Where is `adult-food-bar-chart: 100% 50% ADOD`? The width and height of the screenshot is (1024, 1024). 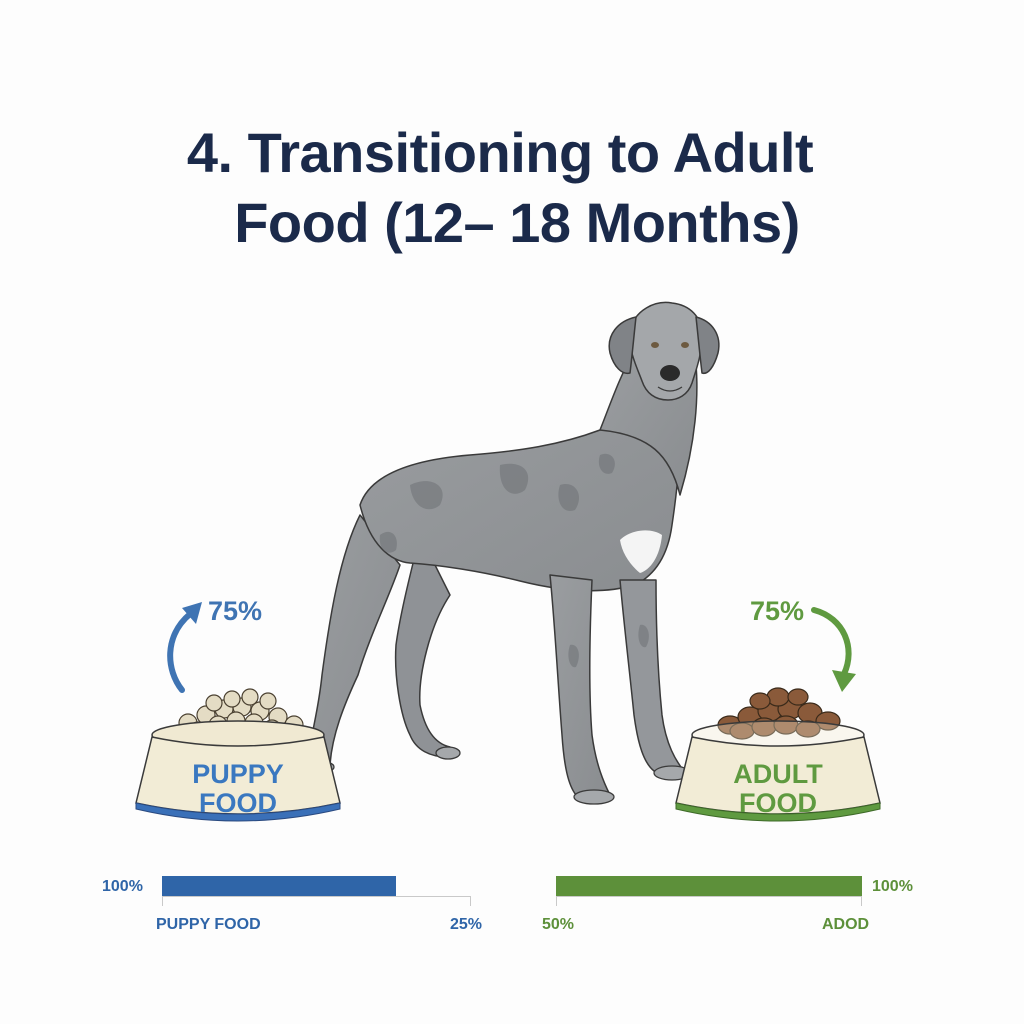
adult-food-bar-chart: 100% 50% ADOD is located at coordinates (730, 905).